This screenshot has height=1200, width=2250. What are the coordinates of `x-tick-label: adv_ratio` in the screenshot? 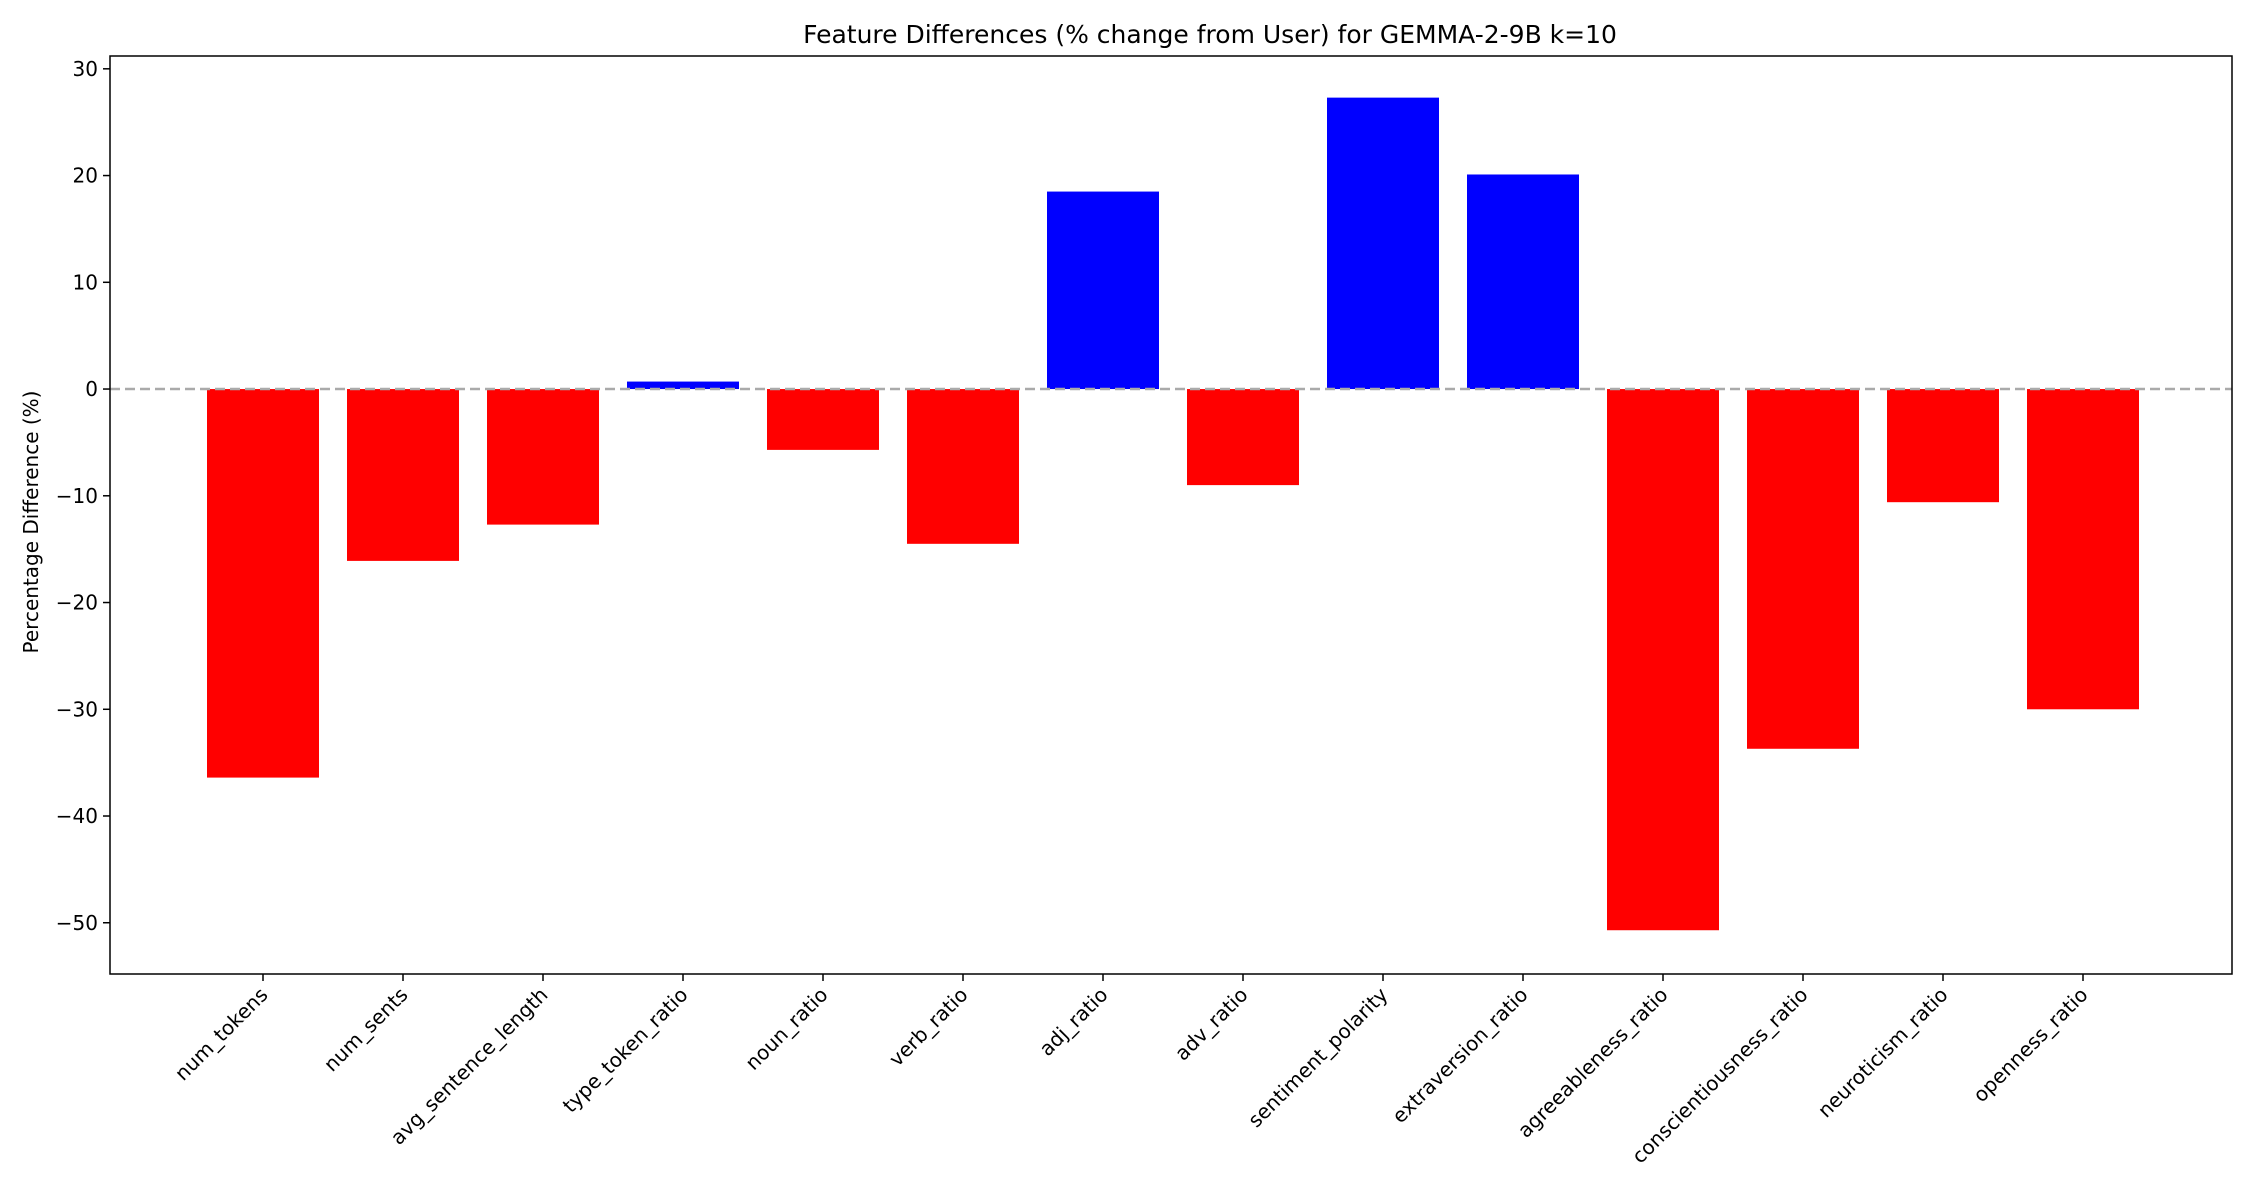 It's located at (1211, 1024).